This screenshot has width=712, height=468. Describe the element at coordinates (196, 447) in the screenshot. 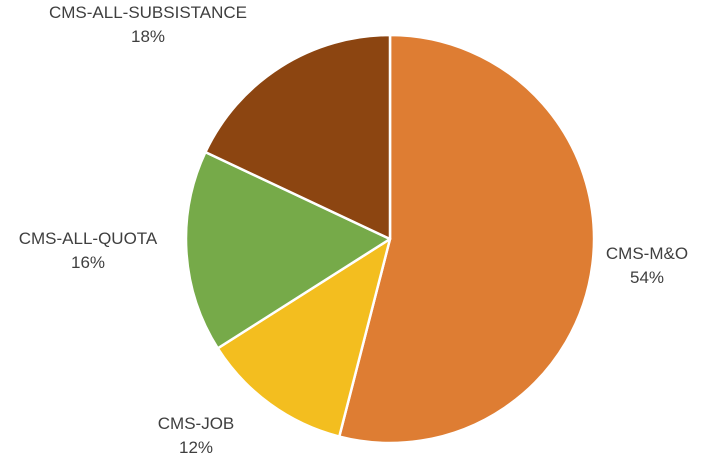

I see `slice-value-label-cms-job: 12%` at that location.